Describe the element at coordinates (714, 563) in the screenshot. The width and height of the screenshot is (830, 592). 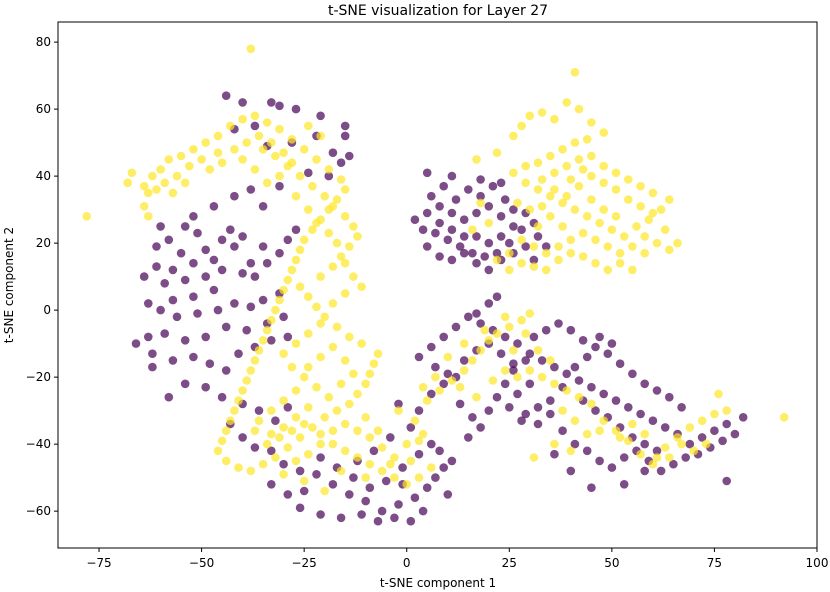
I see `x-tick-label: 75` at that location.